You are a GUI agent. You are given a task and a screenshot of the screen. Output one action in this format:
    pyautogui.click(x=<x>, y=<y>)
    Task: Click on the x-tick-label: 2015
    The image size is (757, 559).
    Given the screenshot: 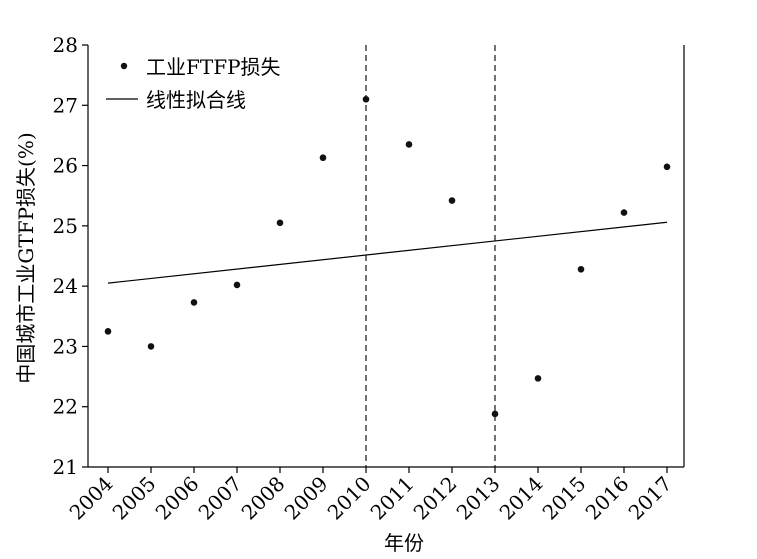 What is the action you would take?
    pyautogui.click(x=564, y=498)
    